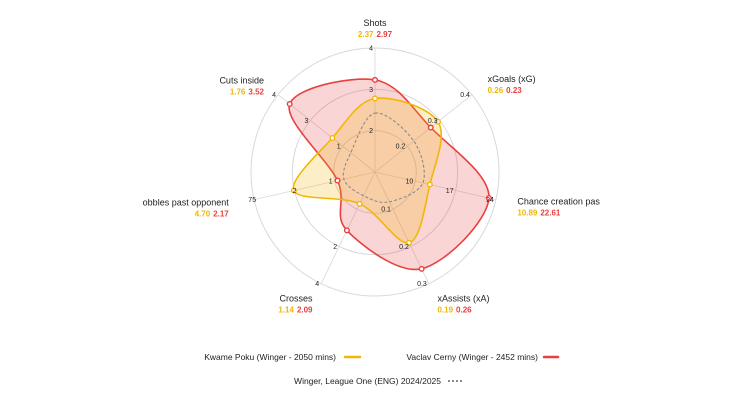  I want to click on tick-label-axis6-3: 7, so click(250, 200).